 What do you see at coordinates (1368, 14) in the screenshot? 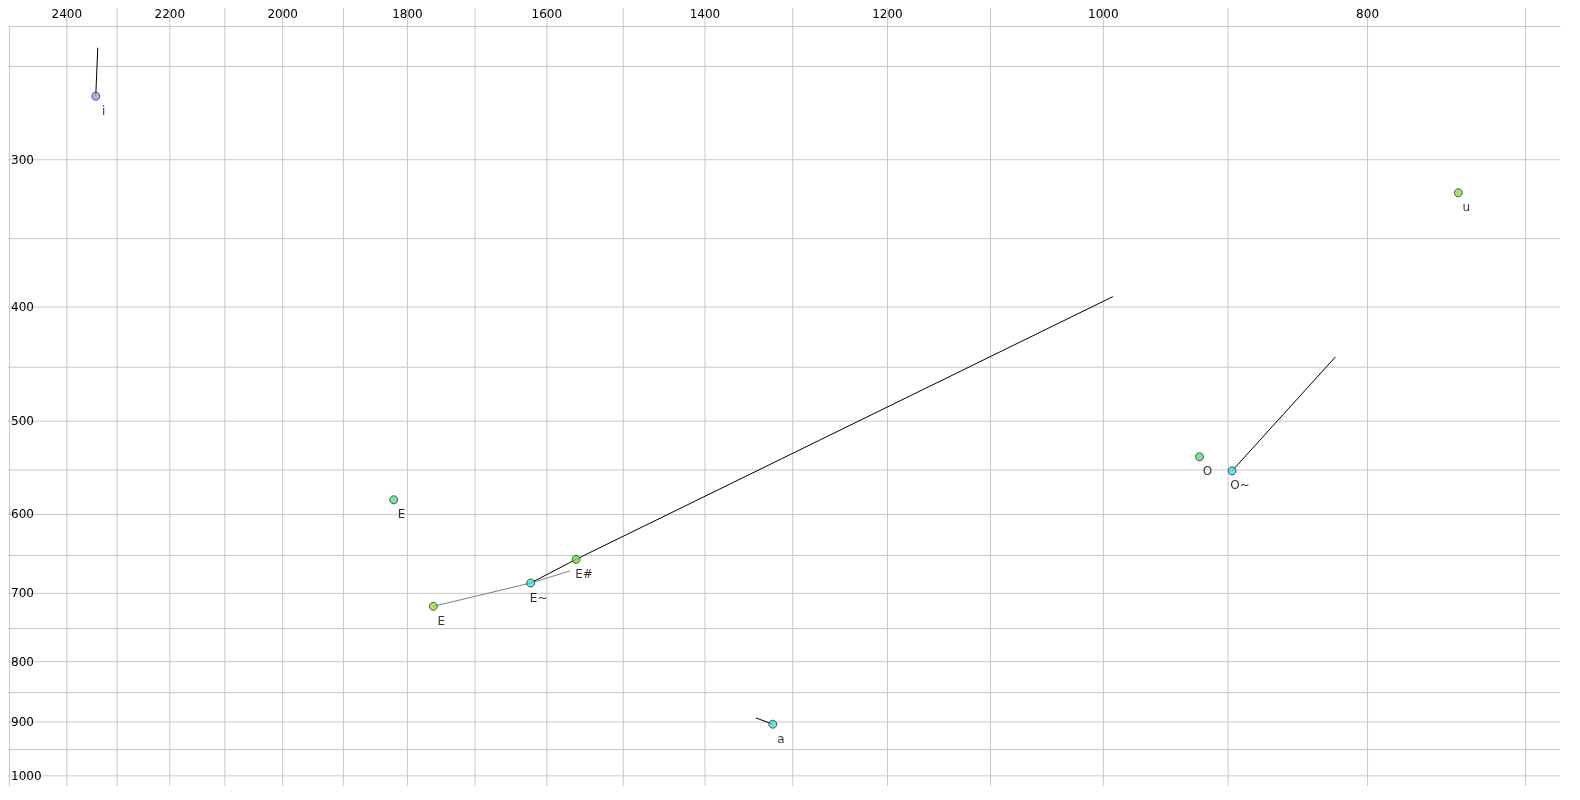
I see `x-tick-label: 800` at bounding box center [1368, 14].